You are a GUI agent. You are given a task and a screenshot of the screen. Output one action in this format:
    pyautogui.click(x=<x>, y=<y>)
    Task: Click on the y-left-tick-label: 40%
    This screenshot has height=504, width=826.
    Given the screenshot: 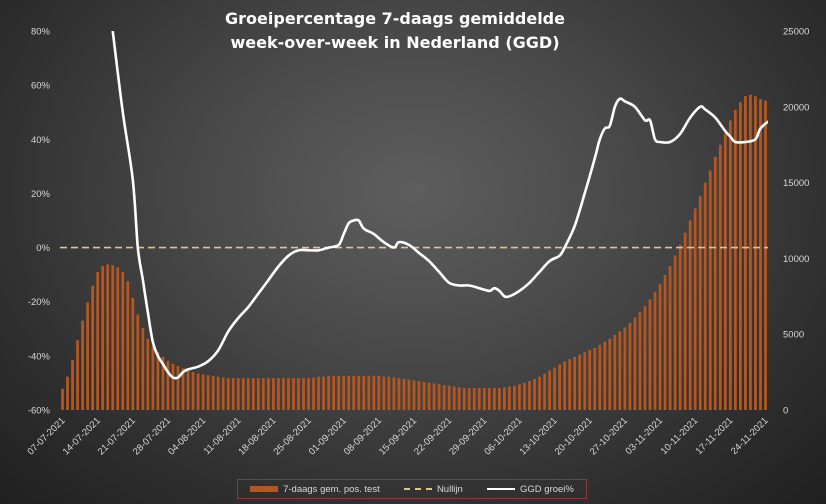 What is the action you would take?
    pyautogui.click(x=41, y=140)
    